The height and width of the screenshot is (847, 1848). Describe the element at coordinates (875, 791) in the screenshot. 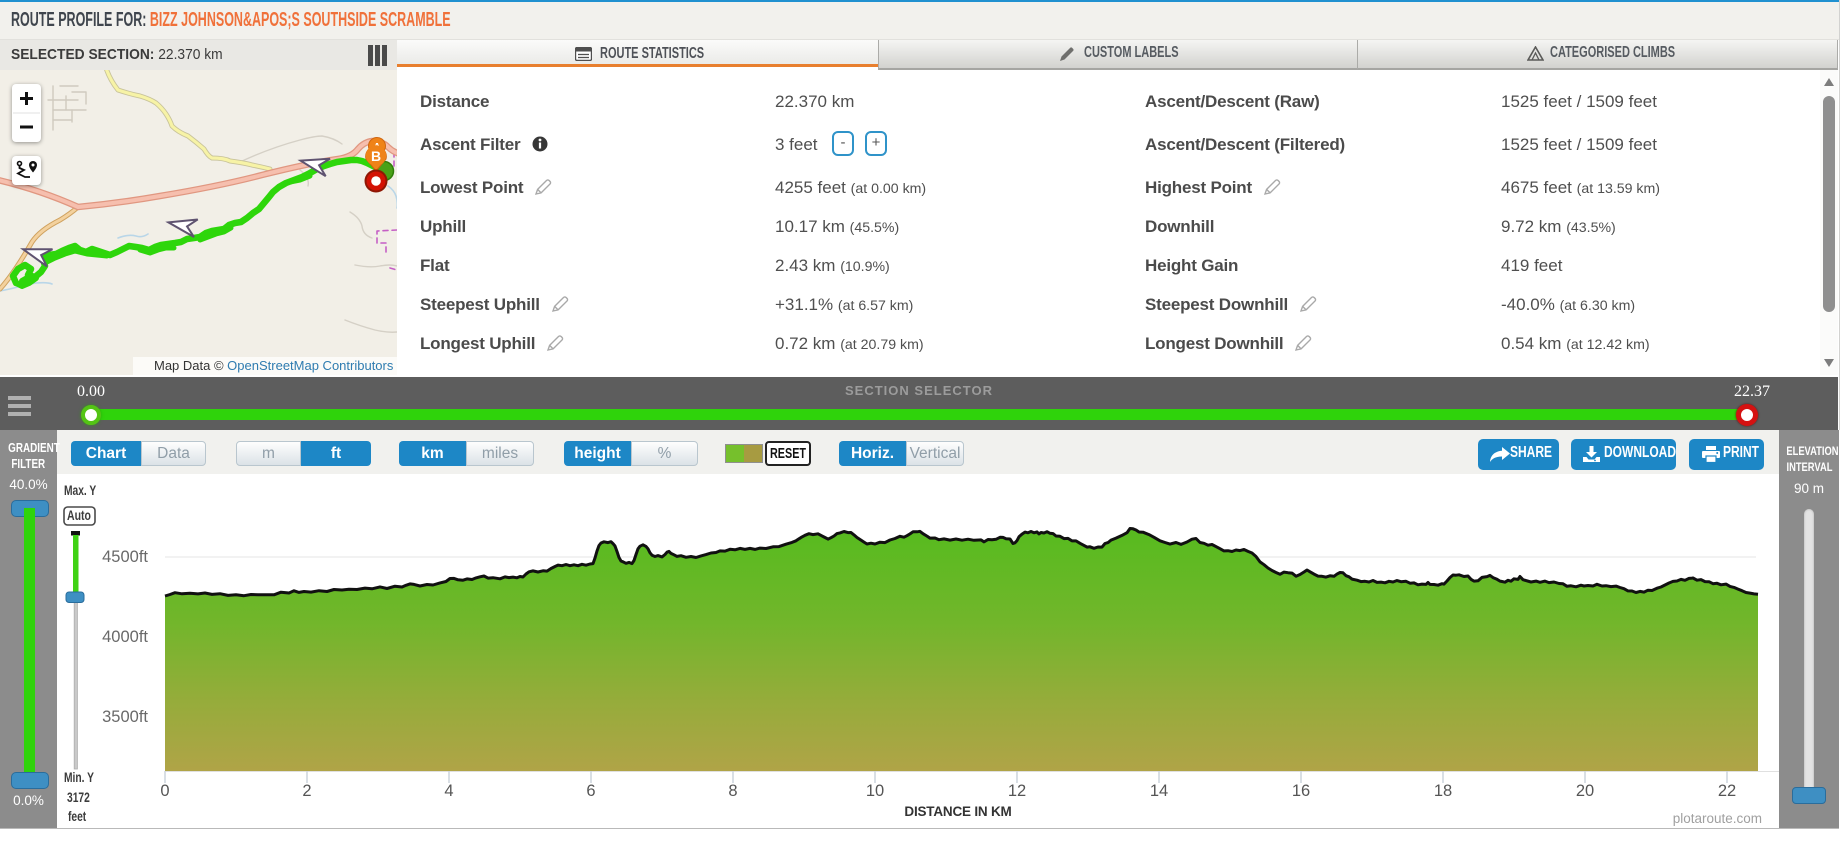

I see `svg-text: 10` at that location.